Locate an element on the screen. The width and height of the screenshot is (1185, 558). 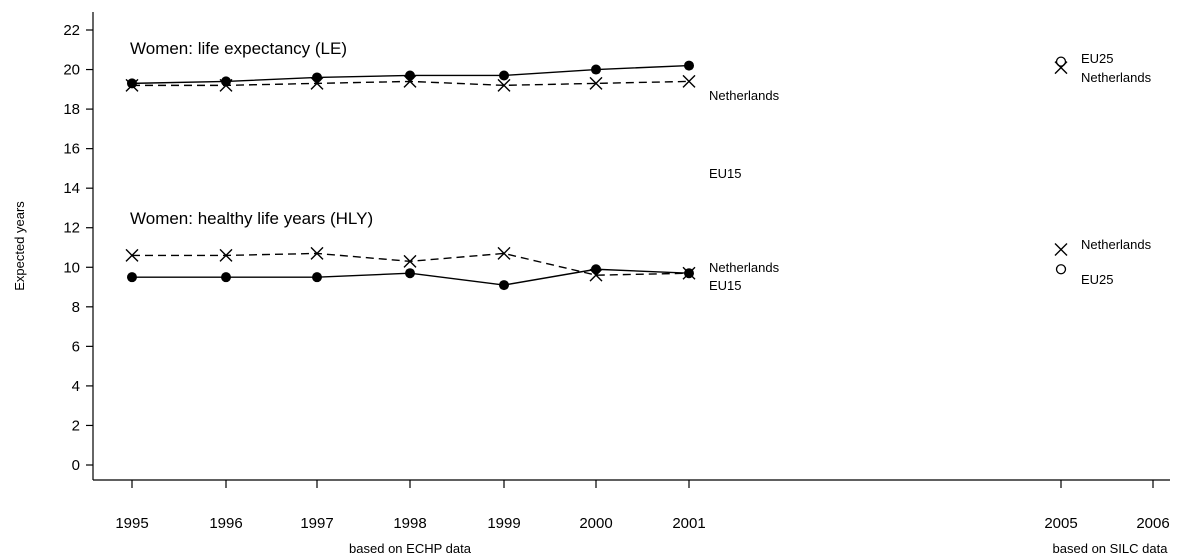
label-hly-eu25-2005: EU25 is located at coordinates (1097, 279).